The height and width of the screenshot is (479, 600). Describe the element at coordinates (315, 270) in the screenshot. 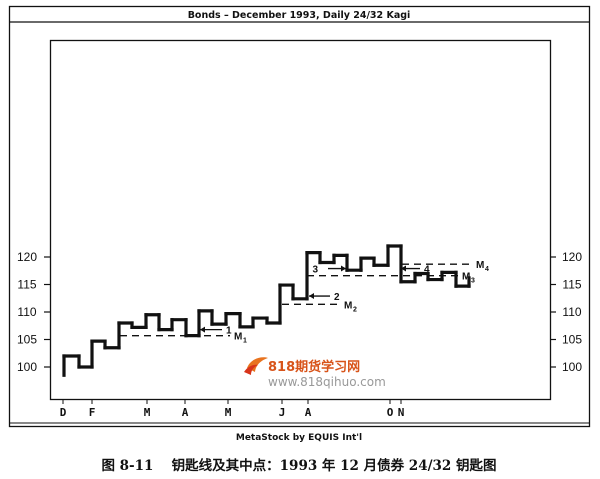

I see `annotation-label: 3` at that location.